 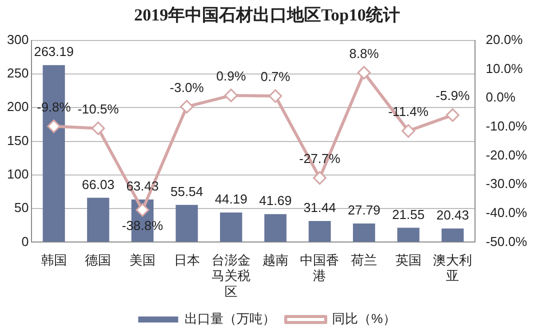 What do you see at coordinates (17, 73) in the screenshot?
I see `y-tick-label: 250` at bounding box center [17, 73].